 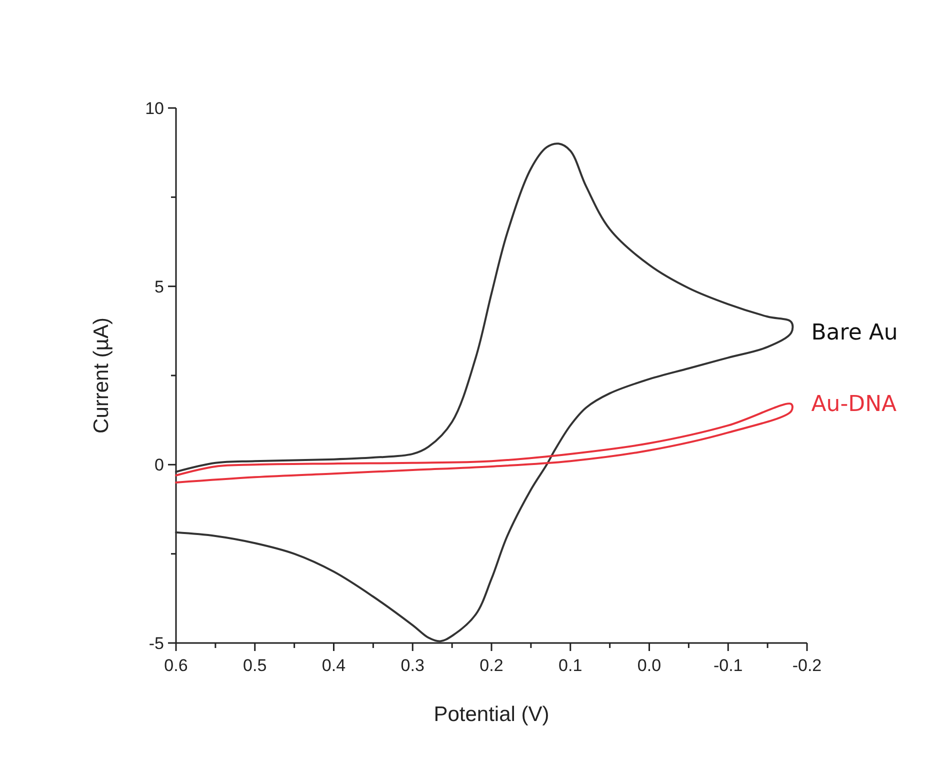 I want to click on x-tick-label: 0.2, so click(x=492, y=665).